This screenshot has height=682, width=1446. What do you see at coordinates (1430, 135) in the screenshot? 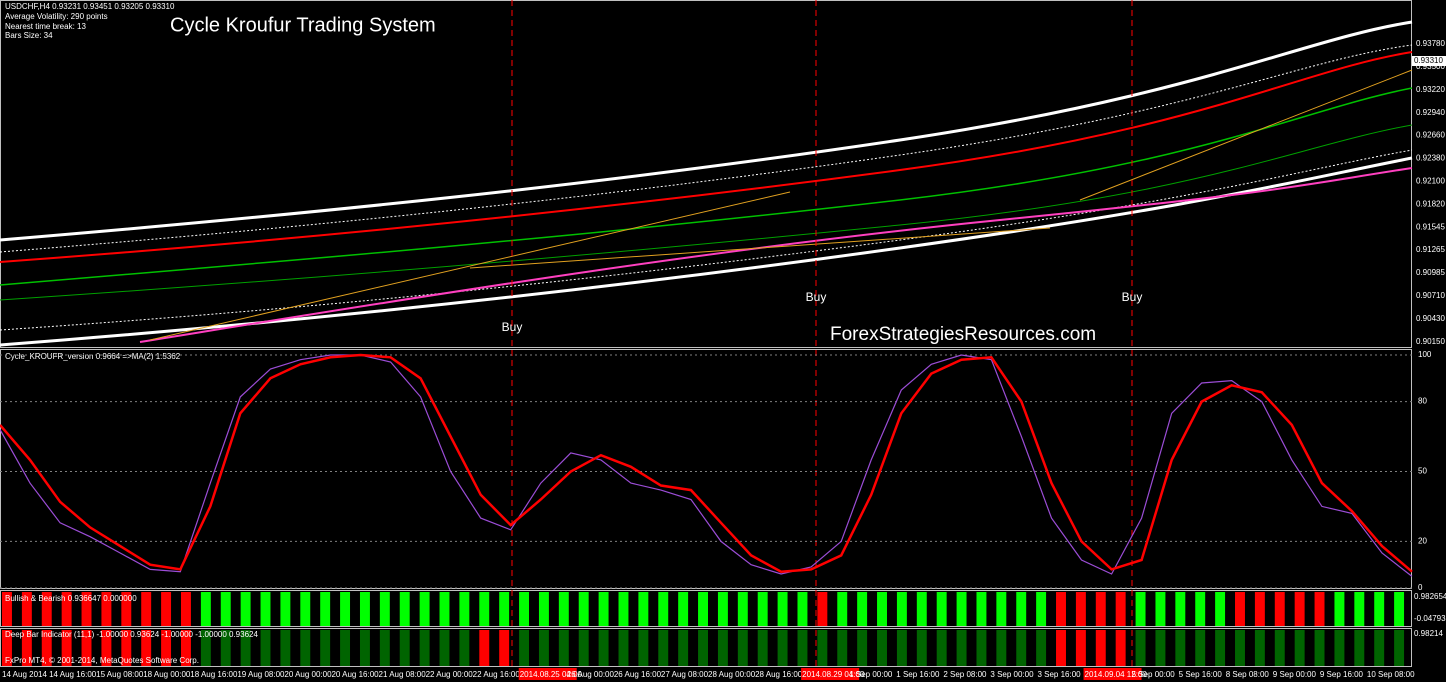
I see `price-tick-label: 0.92660` at bounding box center [1430, 135].